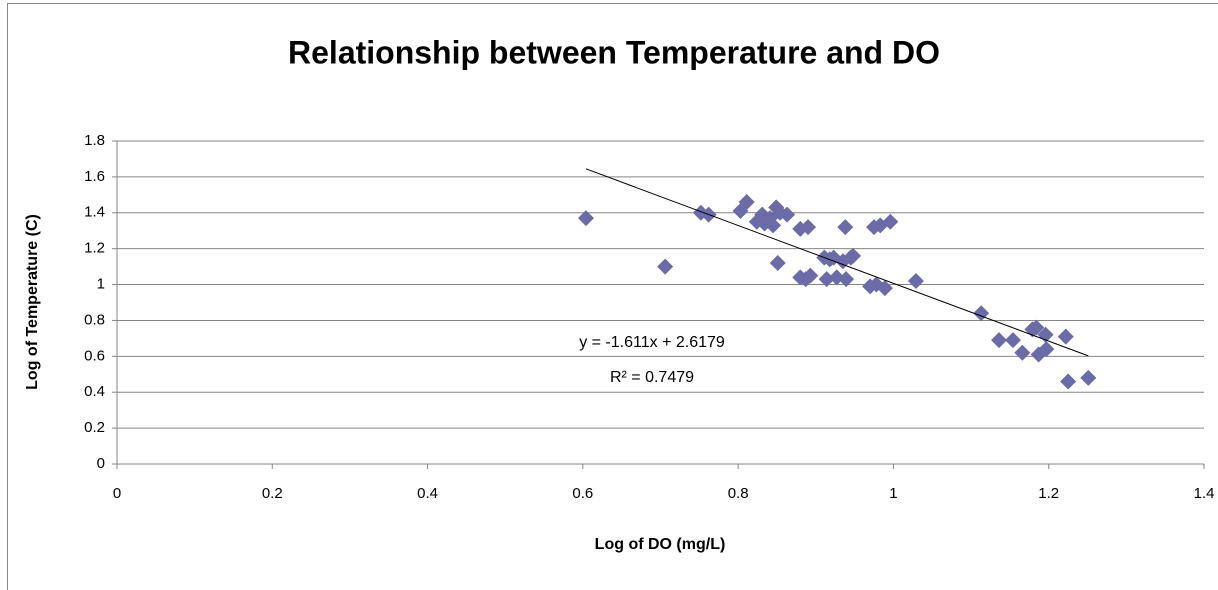  I want to click on trendline-equation: y = -1.611x + 2.6179, so click(652, 342).